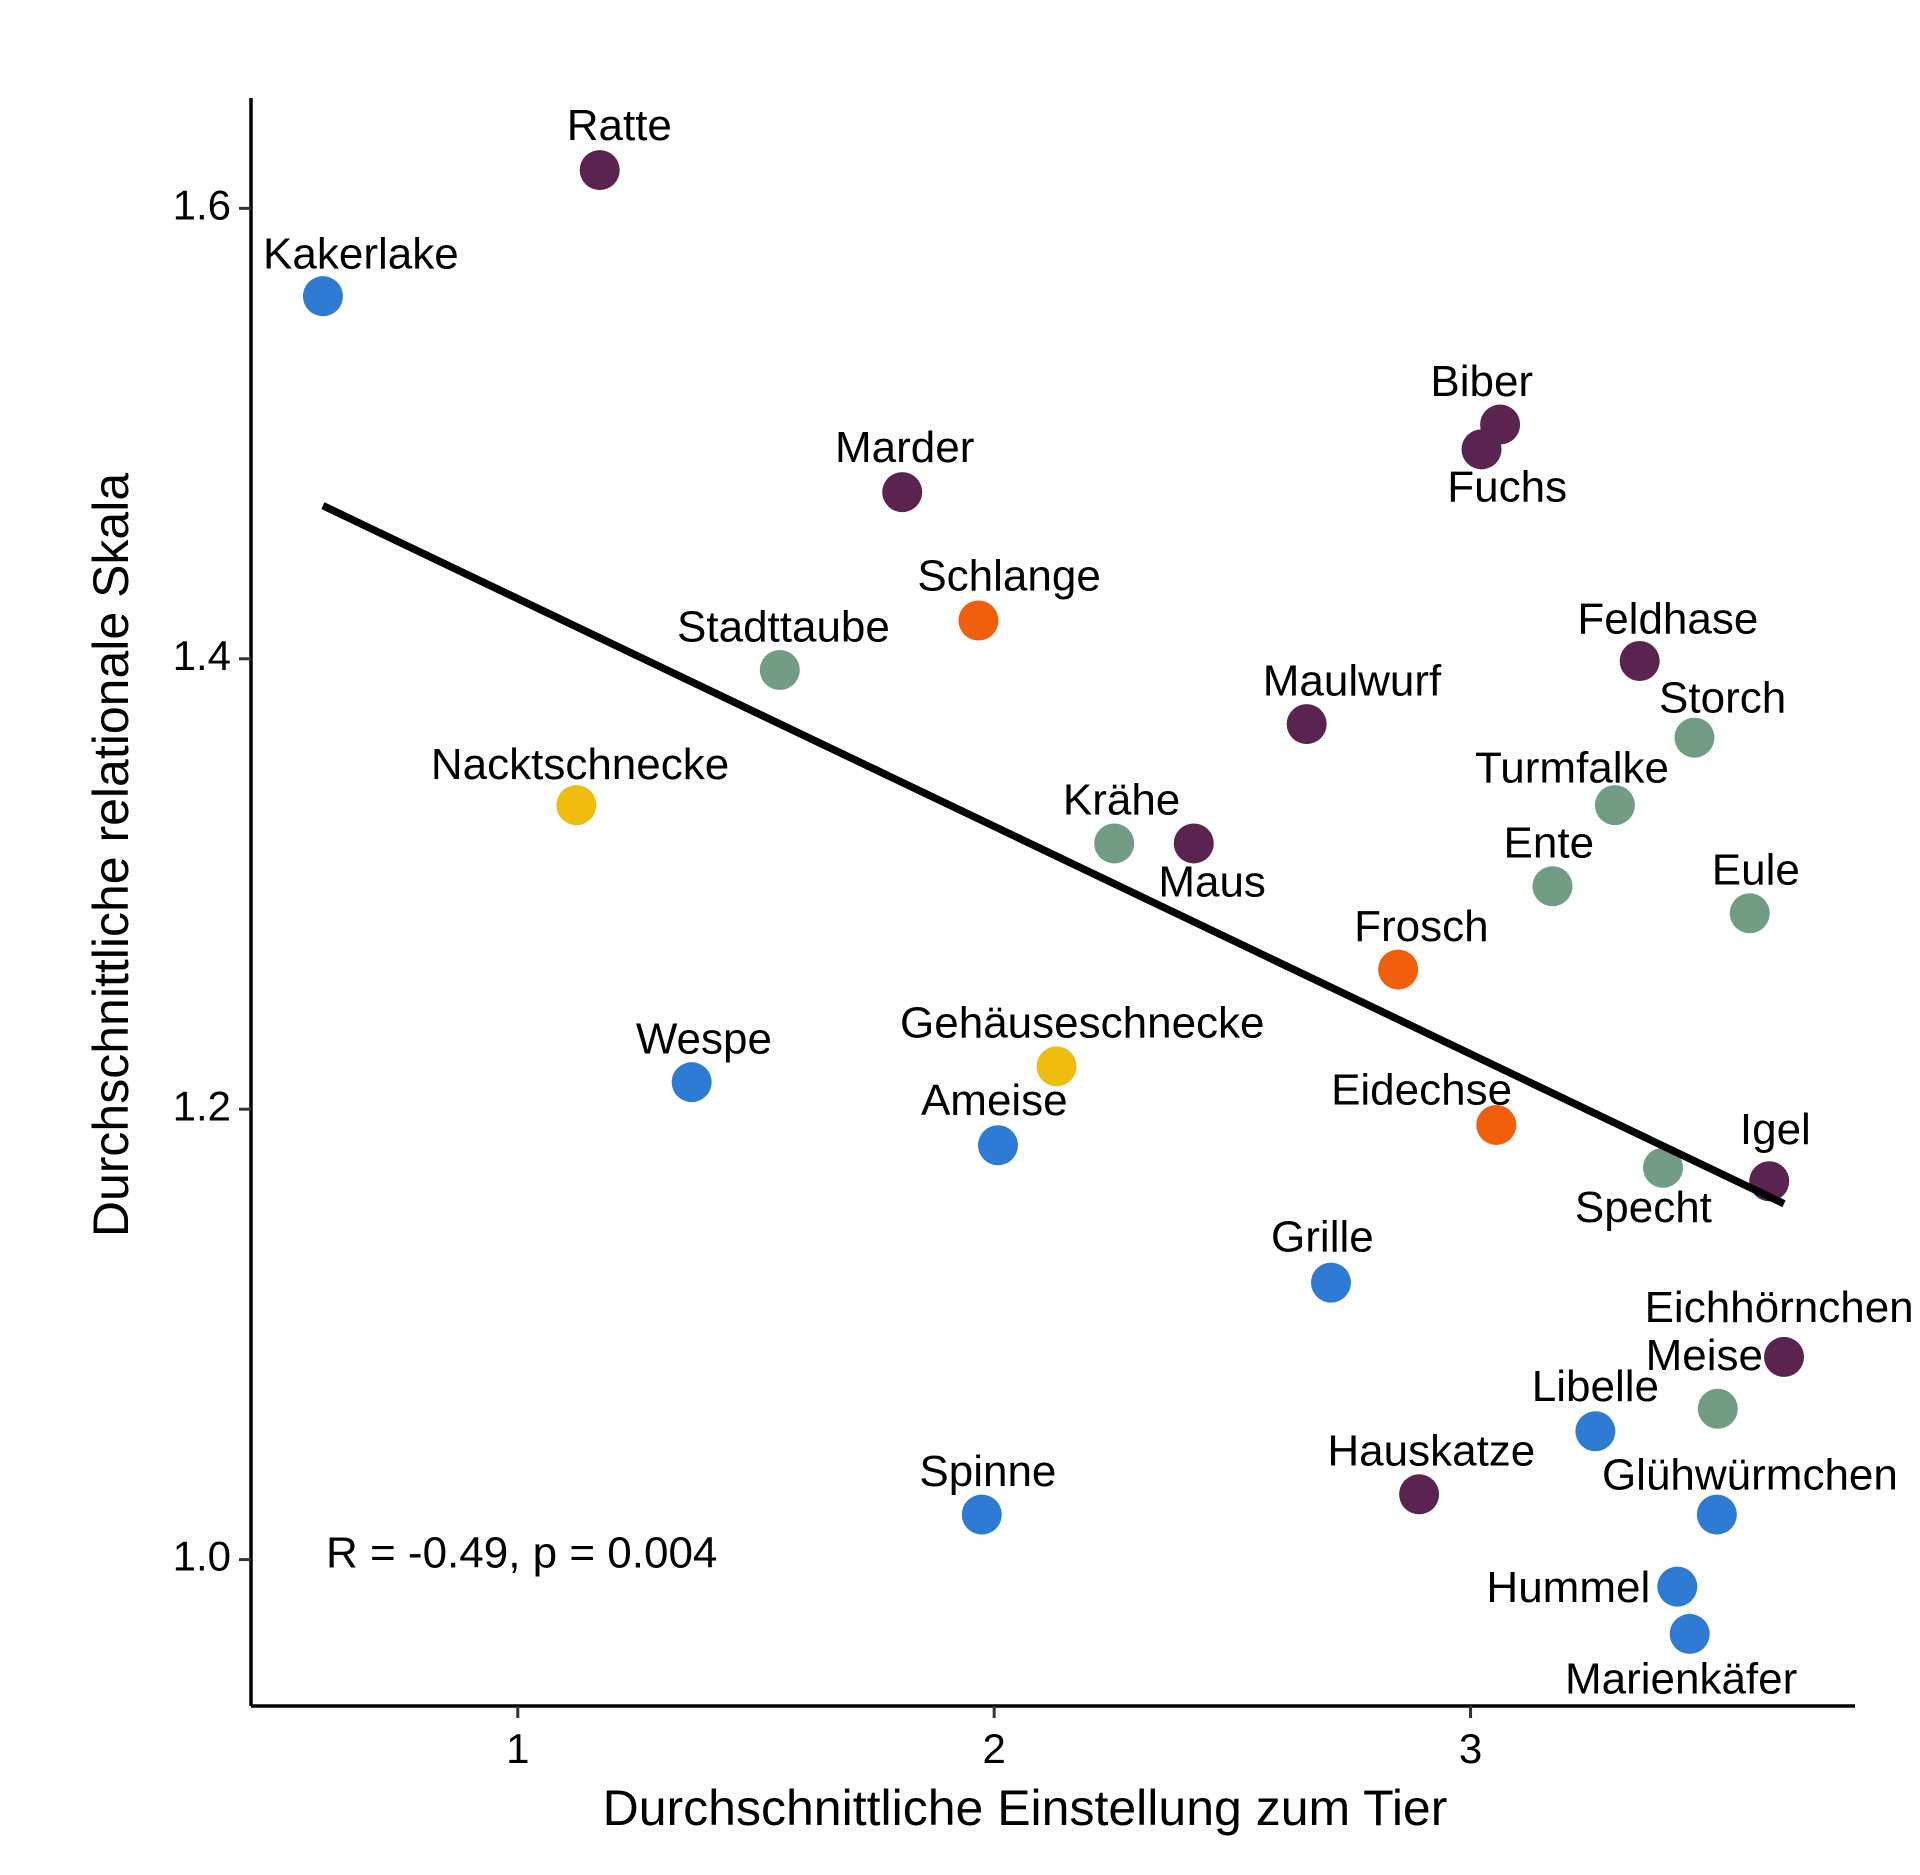 The image size is (1920, 1875). What do you see at coordinates (1212, 882) in the screenshot?
I see `point-label: Maus` at bounding box center [1212, 882].